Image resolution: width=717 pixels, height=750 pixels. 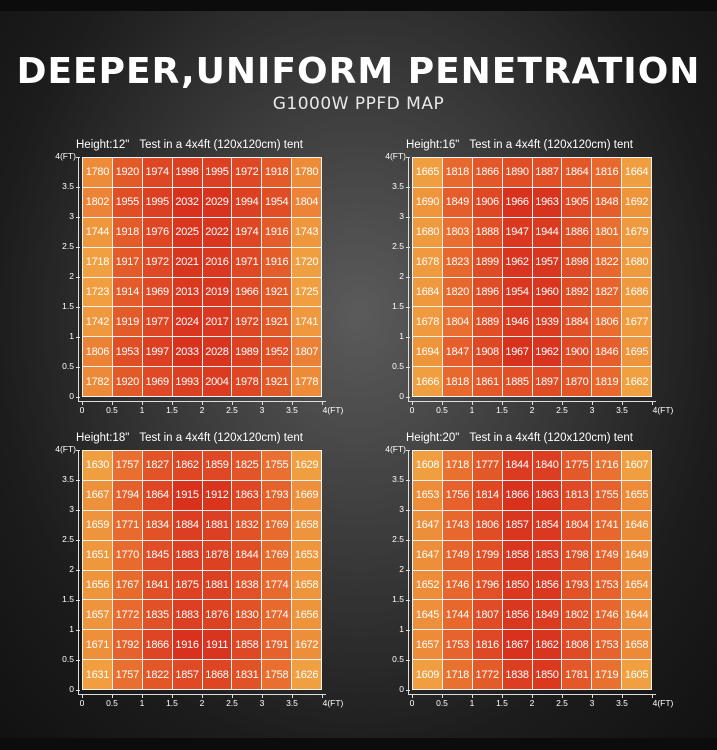 I want to click on ppfd-cell: 2033, so click(x=187, y=352).